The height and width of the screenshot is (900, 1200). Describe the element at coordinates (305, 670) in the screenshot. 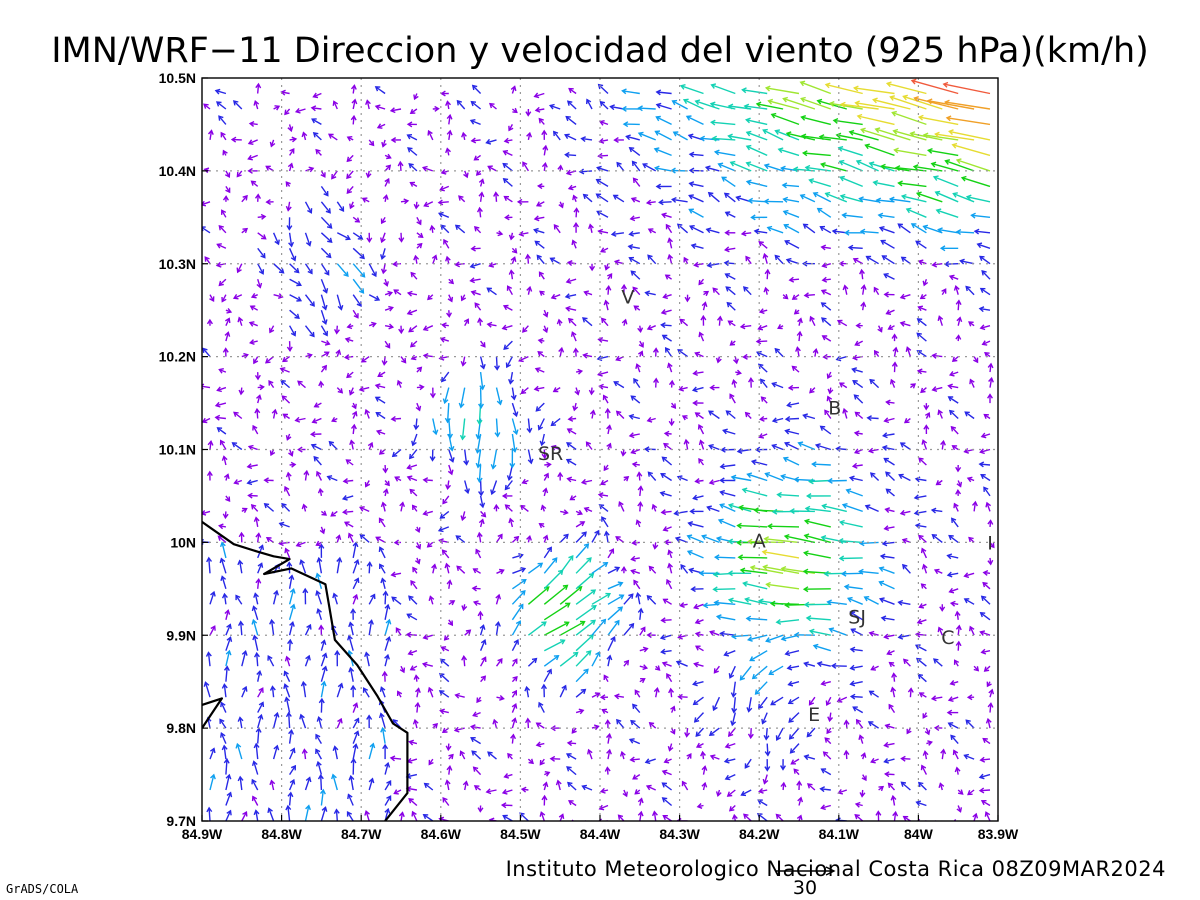

I see `coastline` at that location.